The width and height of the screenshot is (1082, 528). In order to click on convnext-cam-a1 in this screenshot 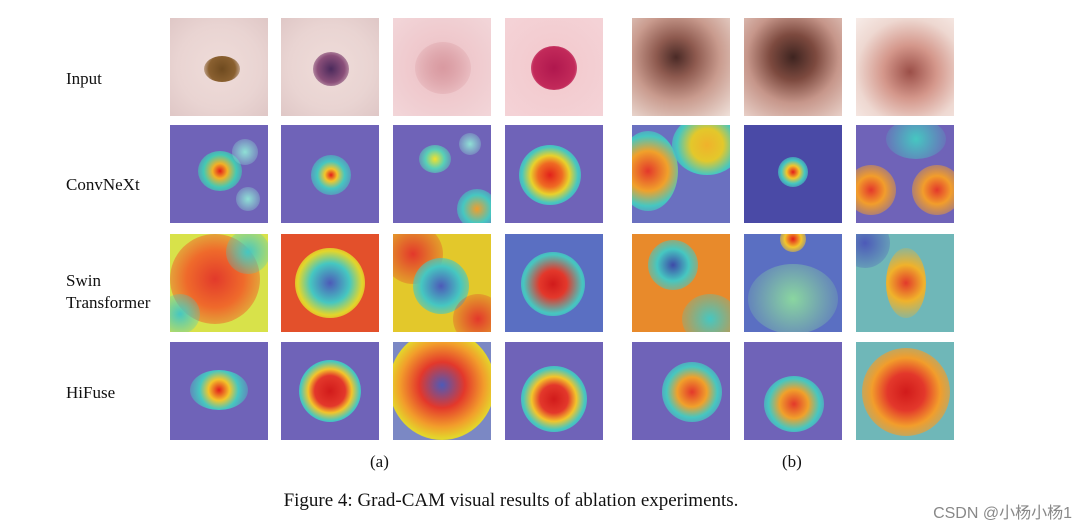, I will do `click(219, 174)`.